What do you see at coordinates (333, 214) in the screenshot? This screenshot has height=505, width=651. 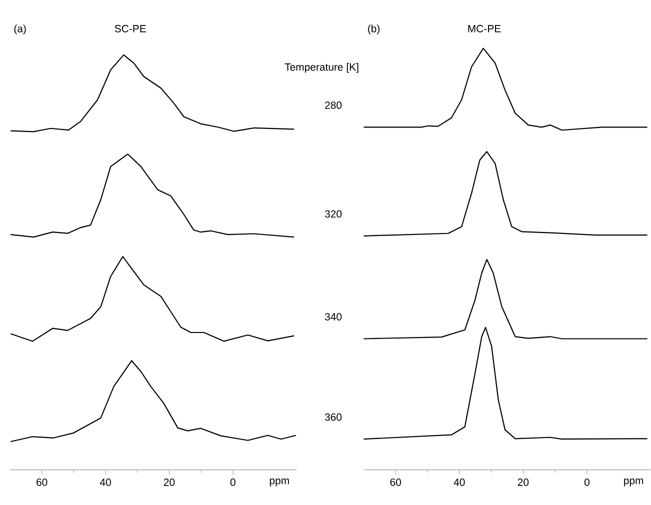 I see `text: 320` at bounding box center [333, 214].